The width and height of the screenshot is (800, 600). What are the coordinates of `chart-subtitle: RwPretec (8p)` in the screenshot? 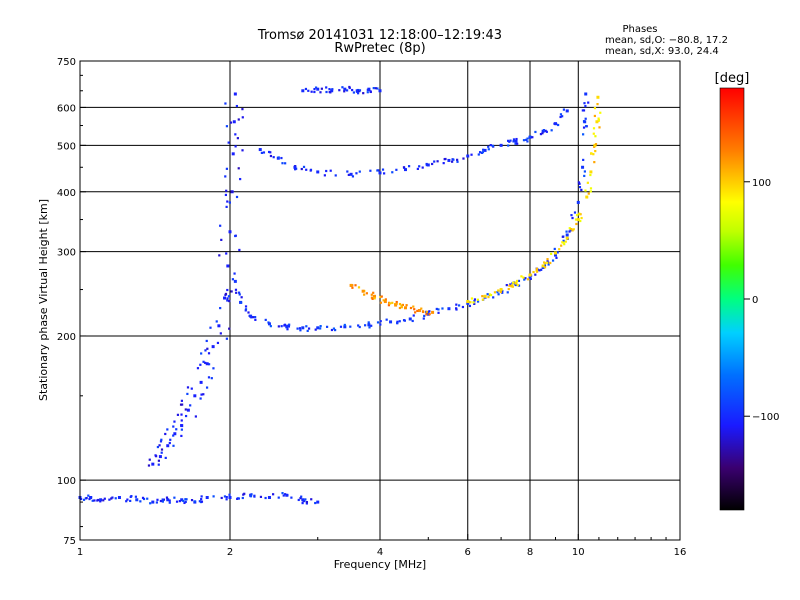 It's located at (380, 48).